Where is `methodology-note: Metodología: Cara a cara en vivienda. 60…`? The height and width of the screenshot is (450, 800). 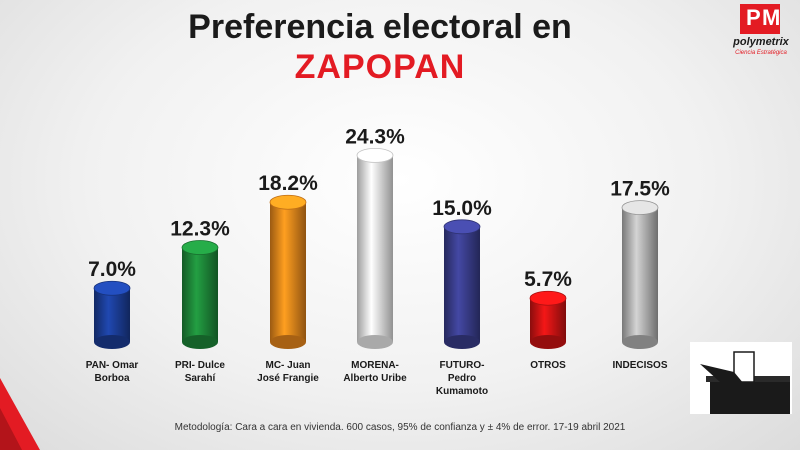 methodology-note: Metodología: Cara a cara en vivienda. 60… is located at coordinates (400, 427).